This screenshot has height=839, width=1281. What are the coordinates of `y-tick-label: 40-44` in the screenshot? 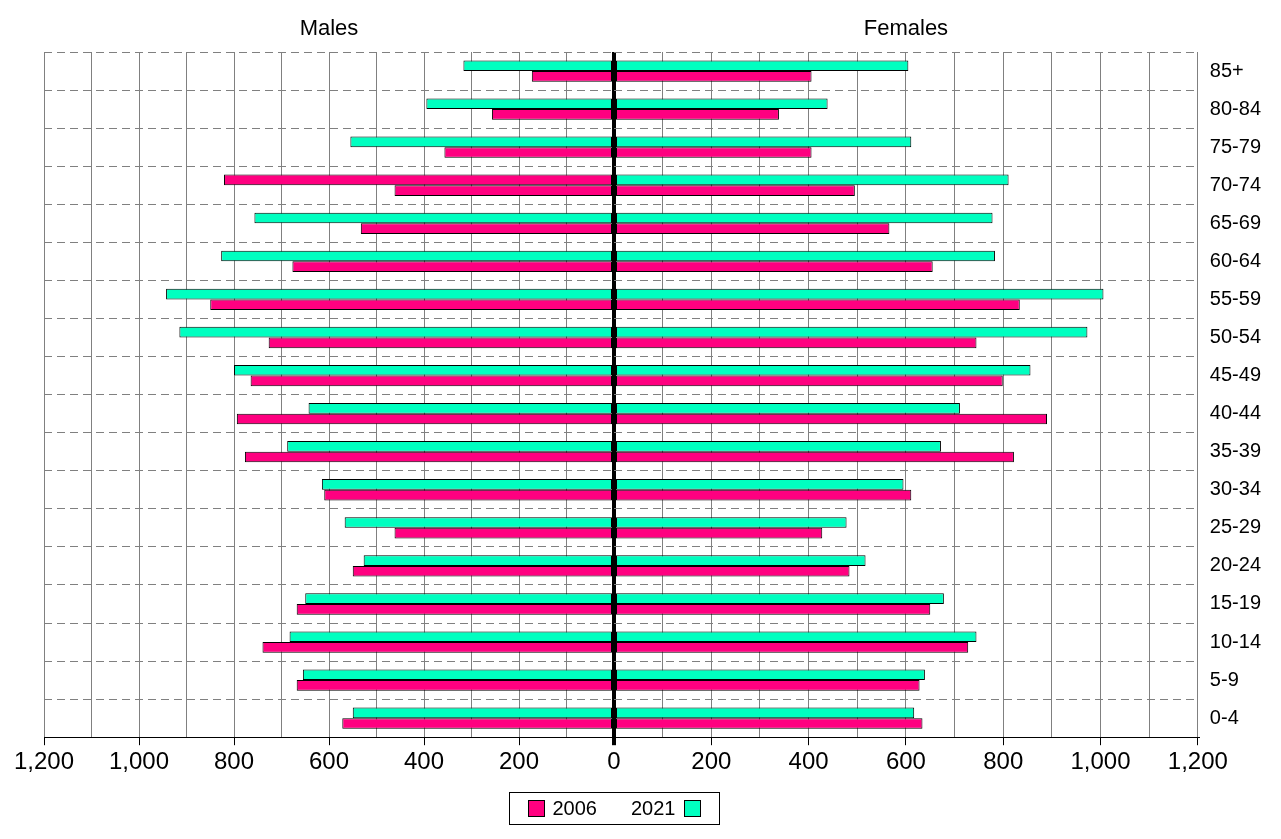 It's located at (1235, 412).